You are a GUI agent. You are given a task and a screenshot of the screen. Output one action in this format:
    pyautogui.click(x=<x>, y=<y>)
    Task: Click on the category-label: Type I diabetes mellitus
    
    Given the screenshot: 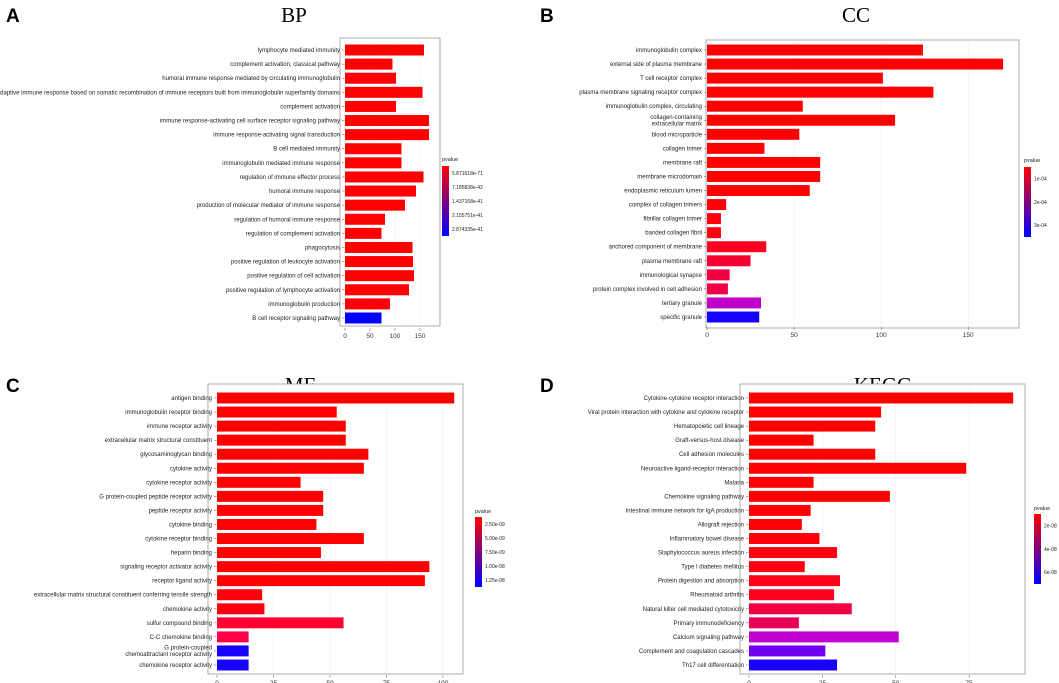 What is the action you would take?
    pyautogui.click(x=712, y=568)
    